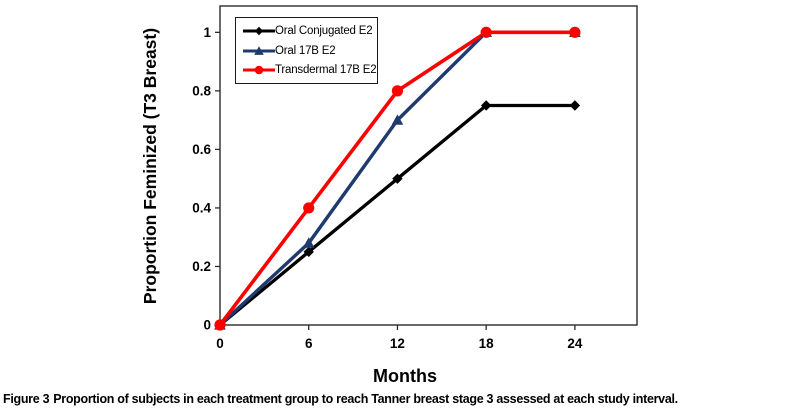  What do you see at coordinates (207, 32) in the screenshot?
I see `y-tick-label: 1` at bounding box center [207, 32].